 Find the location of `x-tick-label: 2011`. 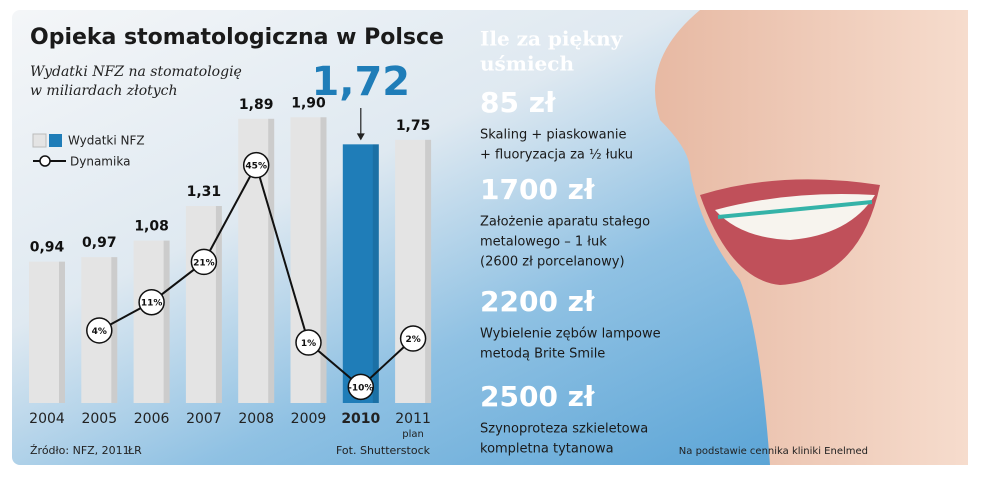

x-tick-label: 2011 is located at coordinates (413, 419).